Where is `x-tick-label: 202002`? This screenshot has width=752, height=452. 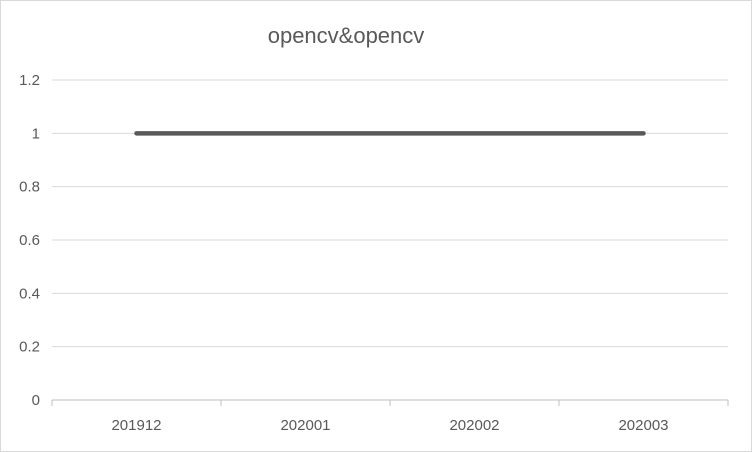 x-tick-label: 202002 is located at coordinates (474, 425).